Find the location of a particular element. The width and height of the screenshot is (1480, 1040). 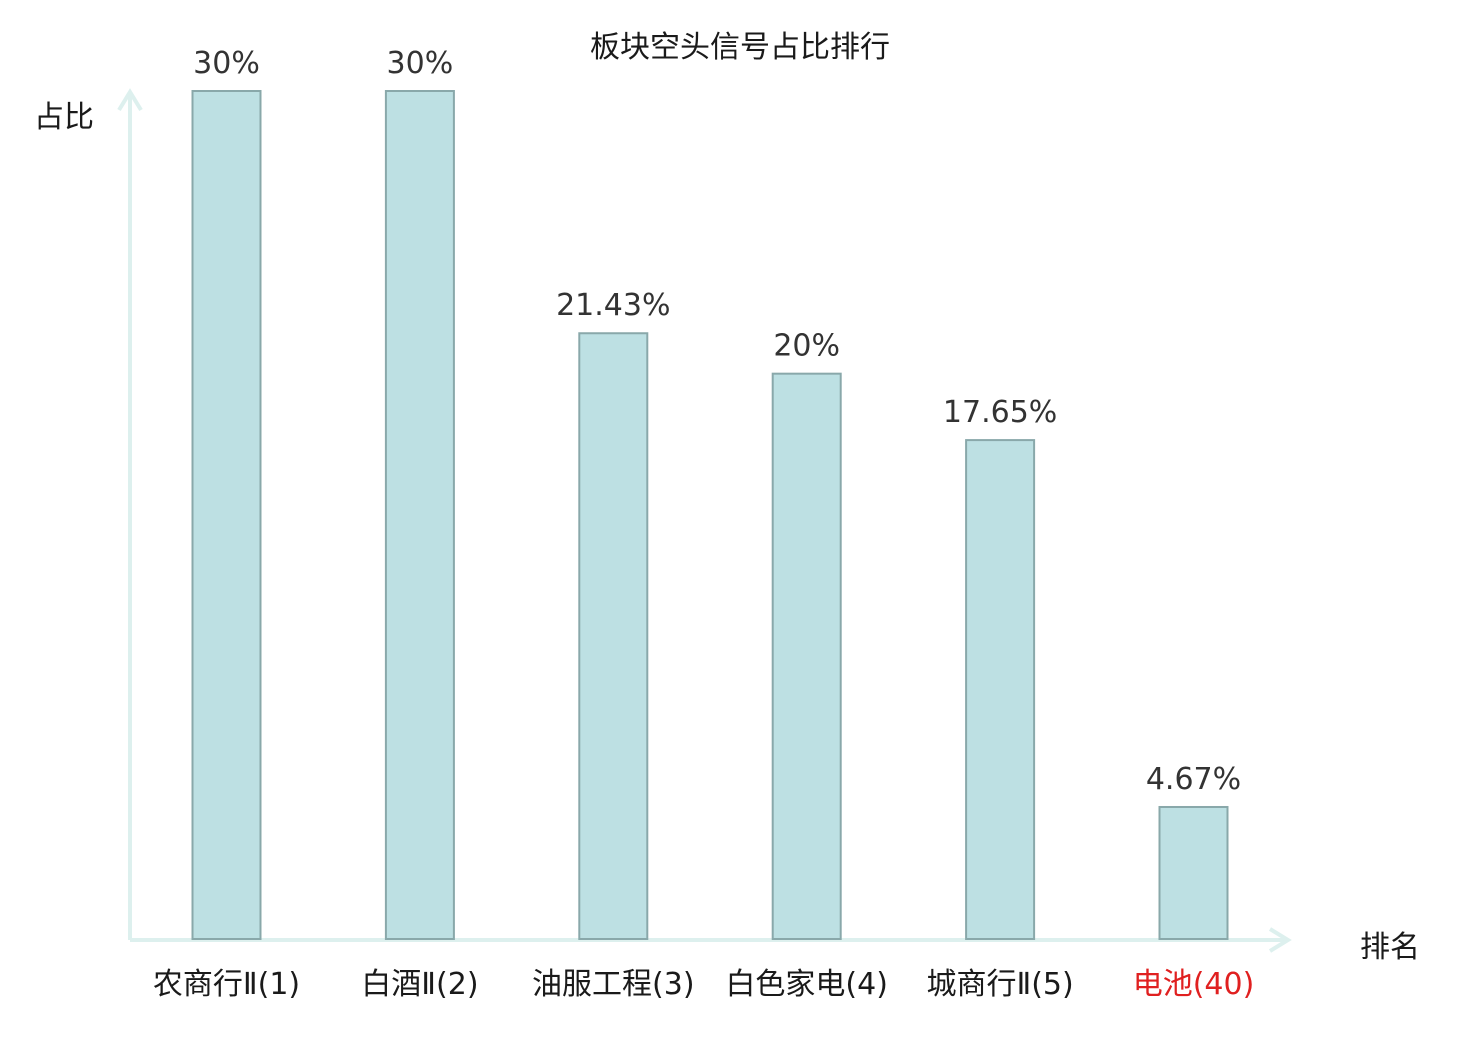

bar-value-label-4: 20% is located at coordinates (806, 346).